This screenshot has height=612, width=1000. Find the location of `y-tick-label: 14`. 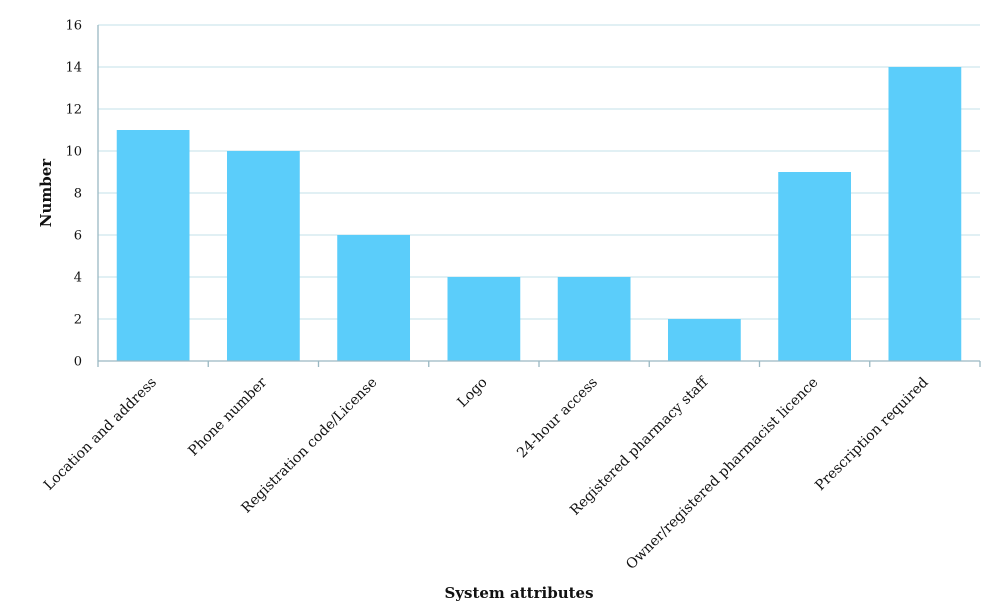

y-tick-label: 14 is located at coordinates (73, 68).